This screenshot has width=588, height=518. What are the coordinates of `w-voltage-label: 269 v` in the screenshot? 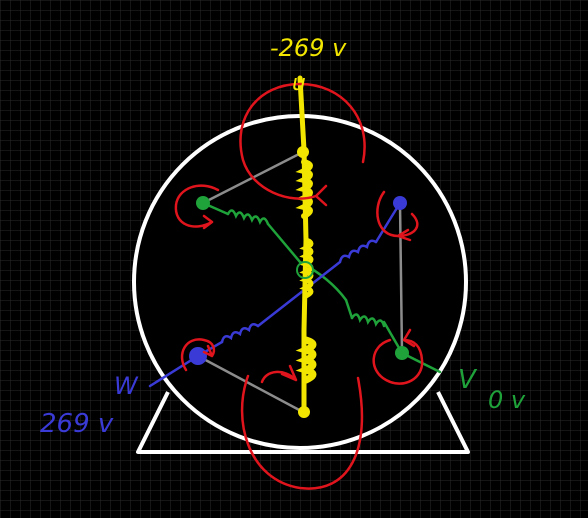 It's located at (77, 424).